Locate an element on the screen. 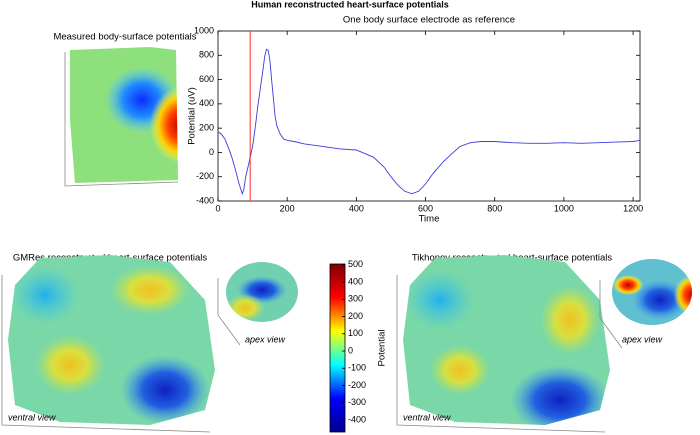 Image resolution: width=700 pixels, height=435 pixels. y-tick-label: 1000 is located at coordinates (204, 30).